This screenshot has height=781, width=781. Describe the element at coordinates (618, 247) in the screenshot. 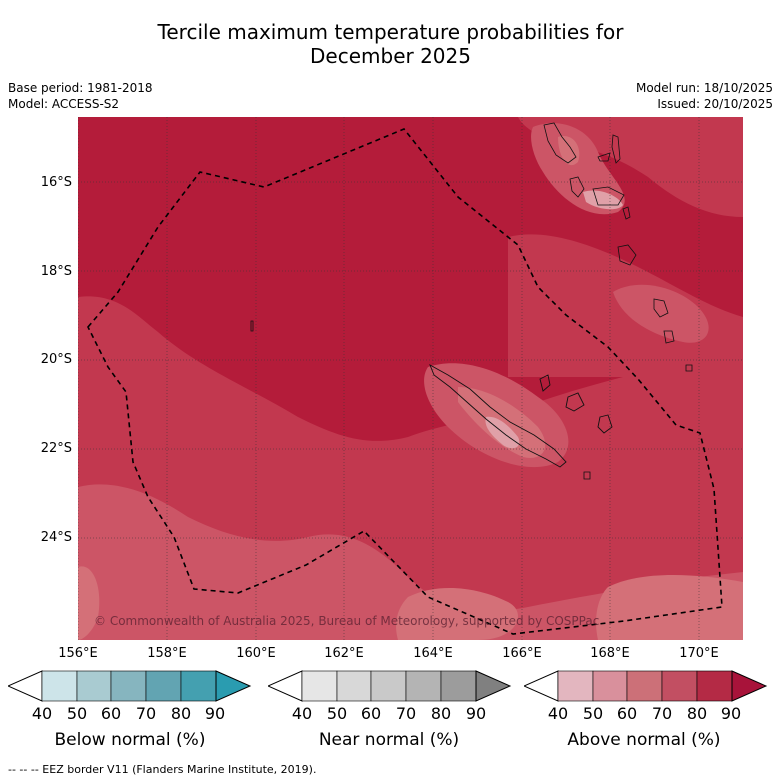

I see `vanuatu-islands` at that location.